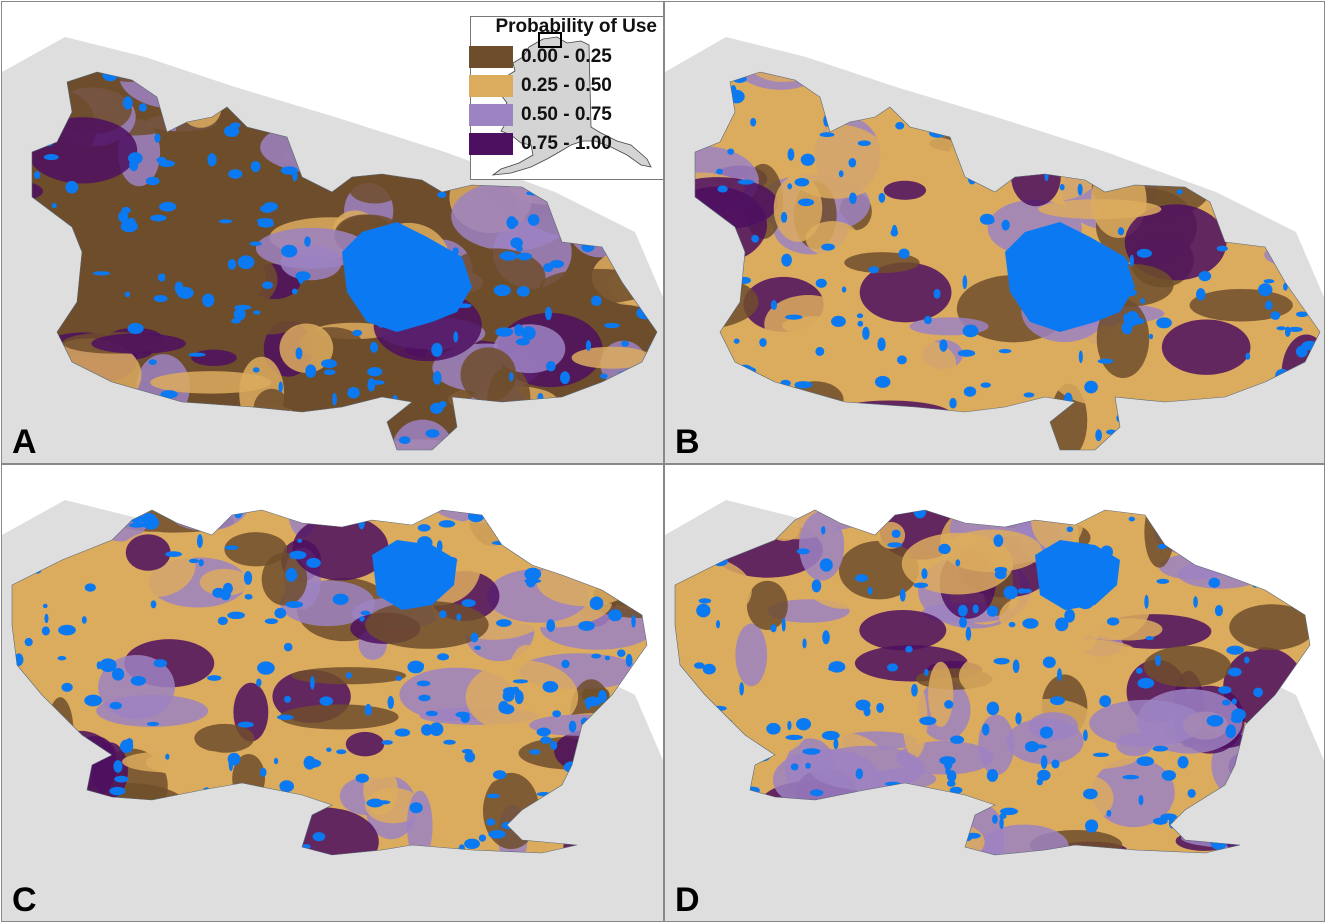 This screenshot has width=1326, height=923. Describe the element at coordinates (557, 114) in the screenshot. I see `legend-item: 0.50 - 0.75` at that location.